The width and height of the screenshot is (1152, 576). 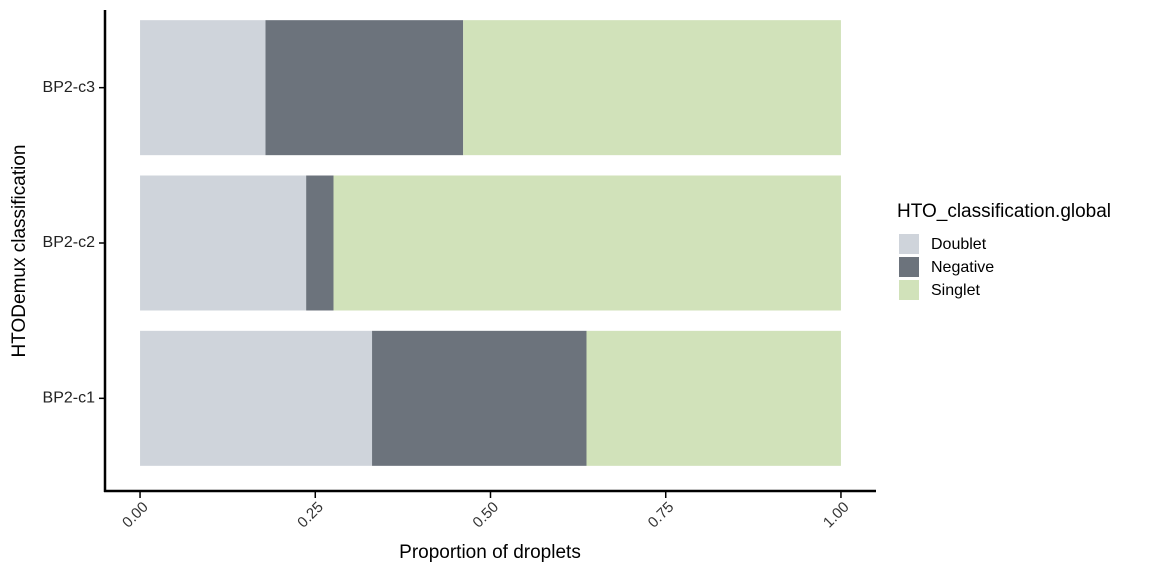 I want to click on x-tick-label: 0.50, so click(x=485, y=515).